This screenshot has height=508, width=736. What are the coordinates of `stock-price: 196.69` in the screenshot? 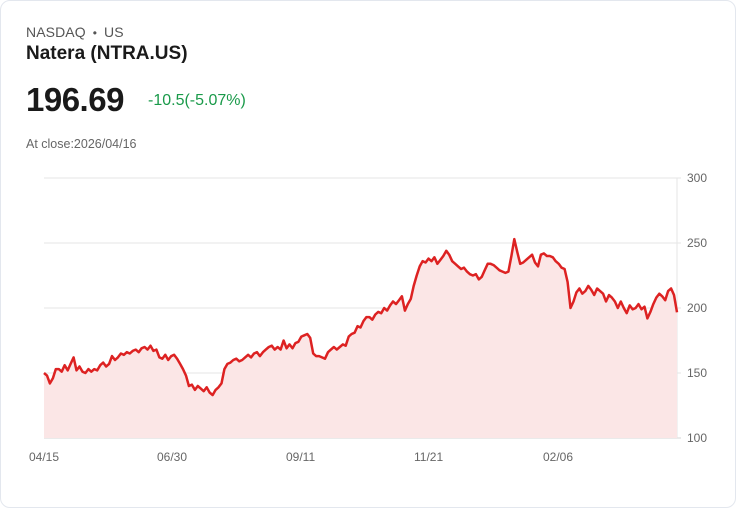 It's located at (75, 99).